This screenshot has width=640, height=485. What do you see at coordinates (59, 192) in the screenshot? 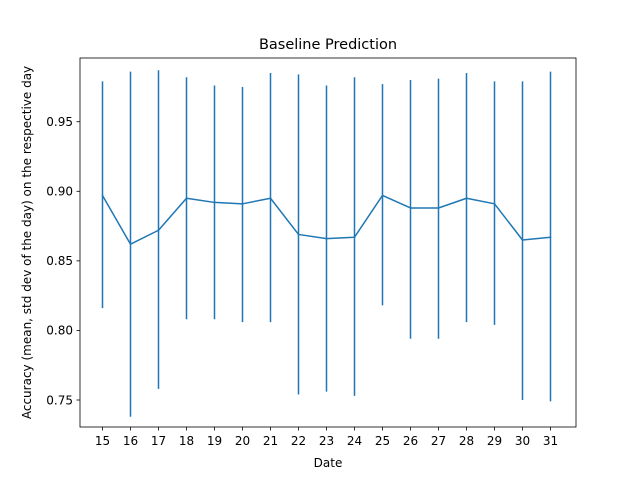
I see `y-tick-label-0.90: 0.90` at bounding box center [59, 192].